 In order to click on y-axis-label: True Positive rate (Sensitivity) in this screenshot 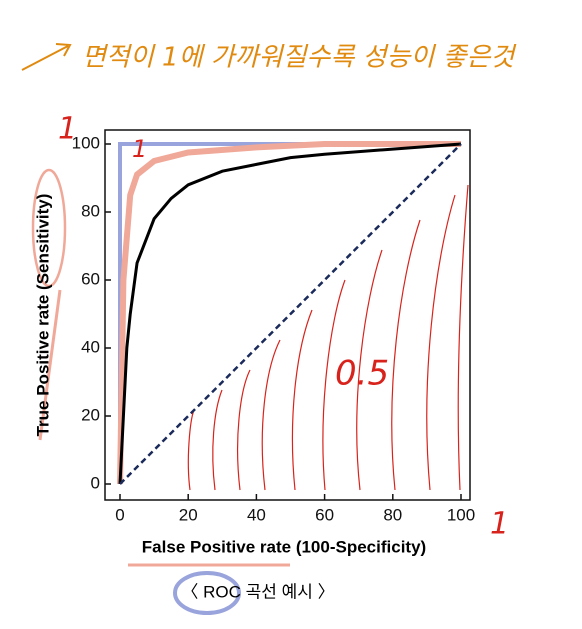, I will do `click(42, 315)`.